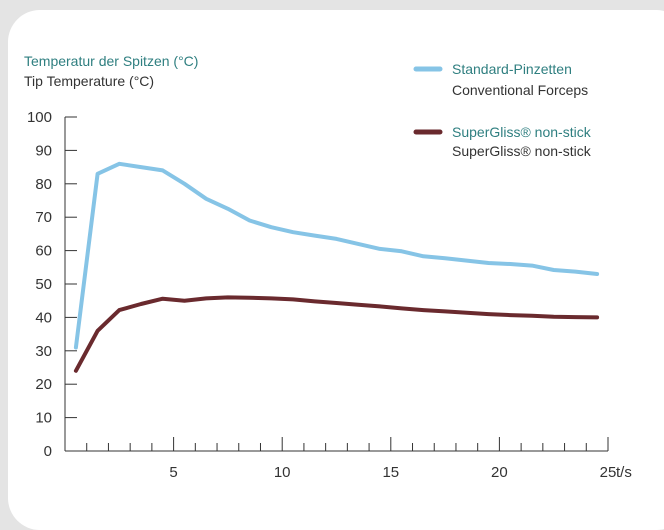 This screenshot has width=664, height=530. I want to click on legend-label-supergliss-de: SuperGliss® non-stick, so click(522, 132).